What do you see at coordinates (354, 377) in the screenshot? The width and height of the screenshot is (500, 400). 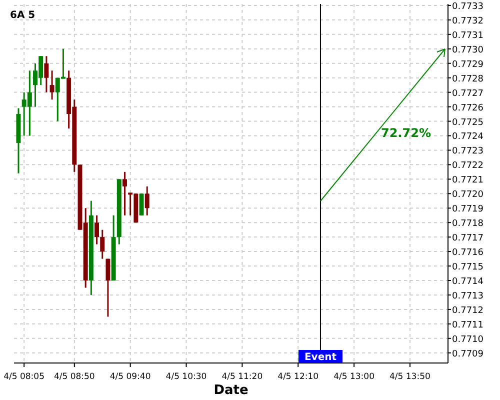 I see `x-tick-label: 4/5 13:00` at bounding box center [354, 377].